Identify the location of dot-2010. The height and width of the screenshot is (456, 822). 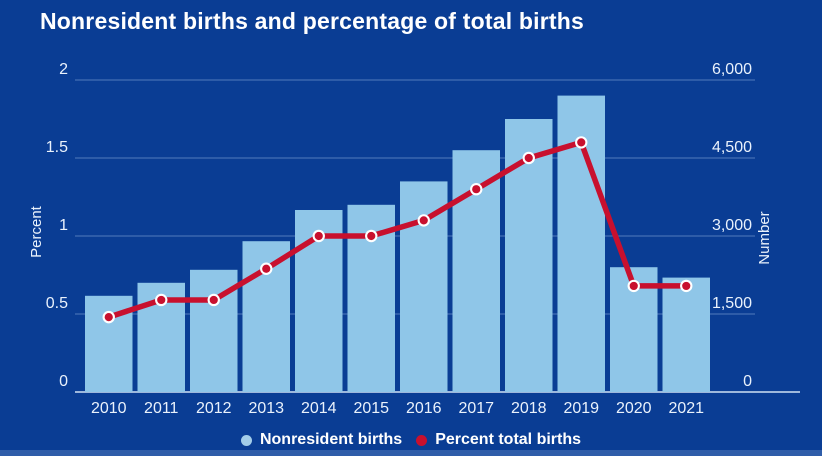
(108, 317).